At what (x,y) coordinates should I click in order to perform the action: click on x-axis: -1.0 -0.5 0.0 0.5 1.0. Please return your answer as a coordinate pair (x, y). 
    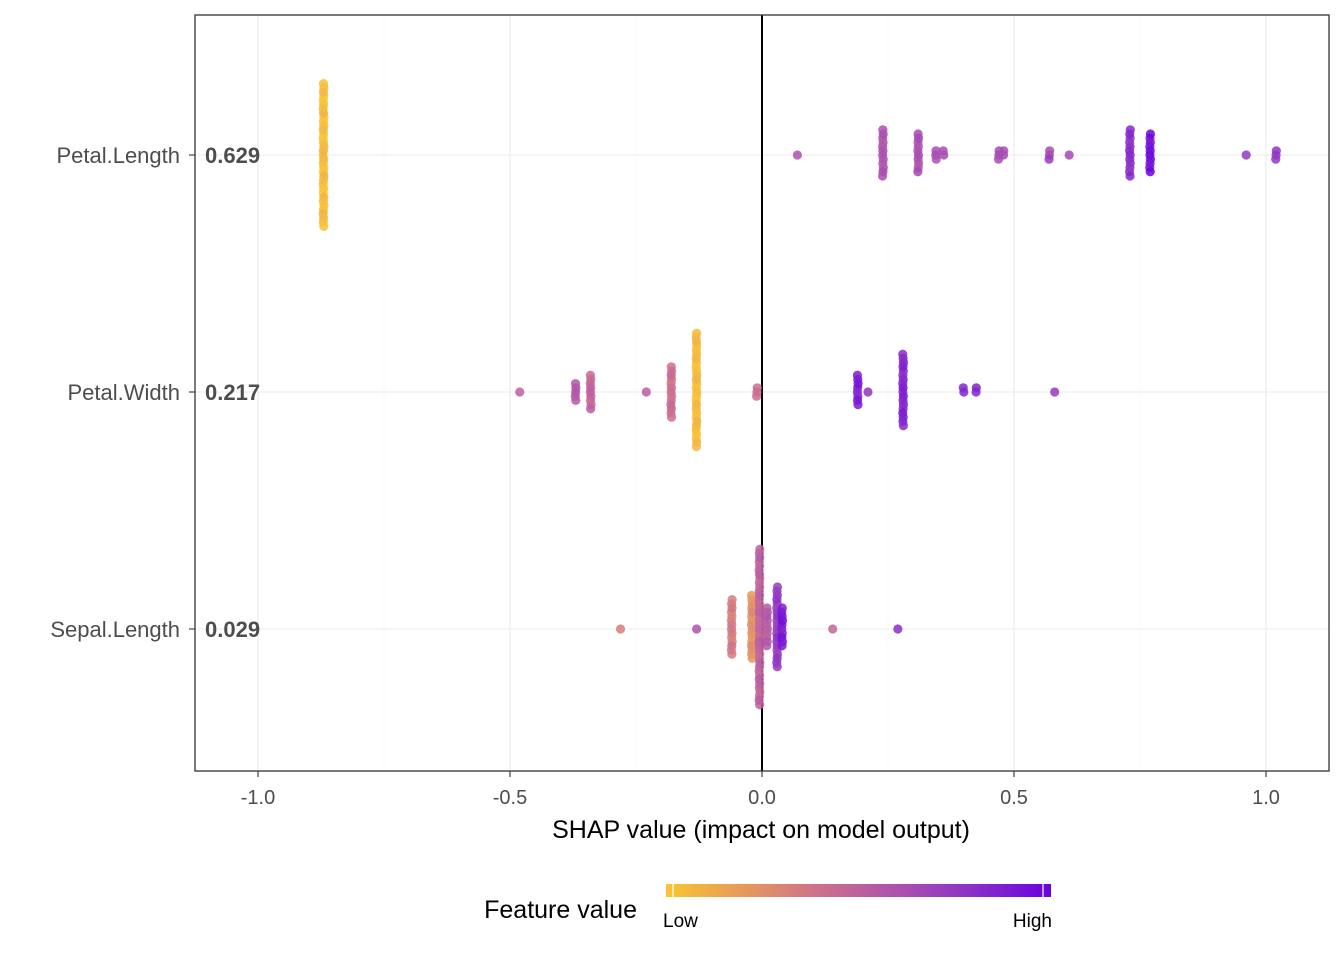
    Looking at the image, I should click on (760, 790).